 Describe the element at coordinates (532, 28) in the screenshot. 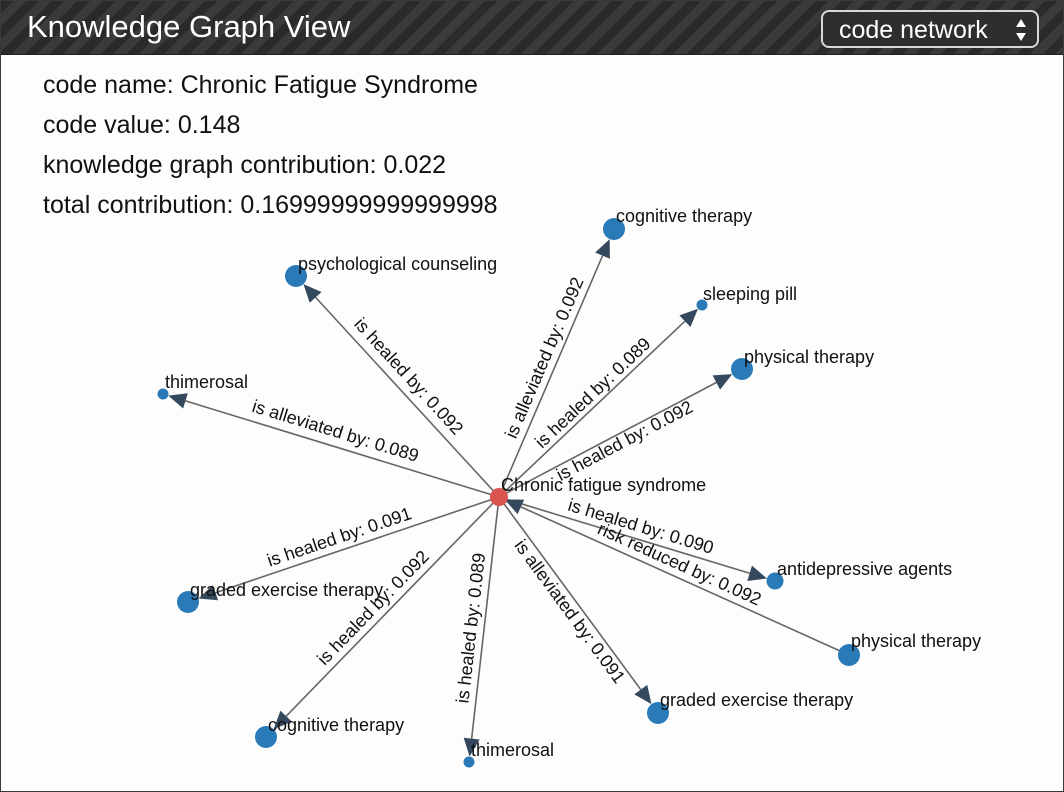

I see `panel-header: Knowledge Graph View code network` at that location.